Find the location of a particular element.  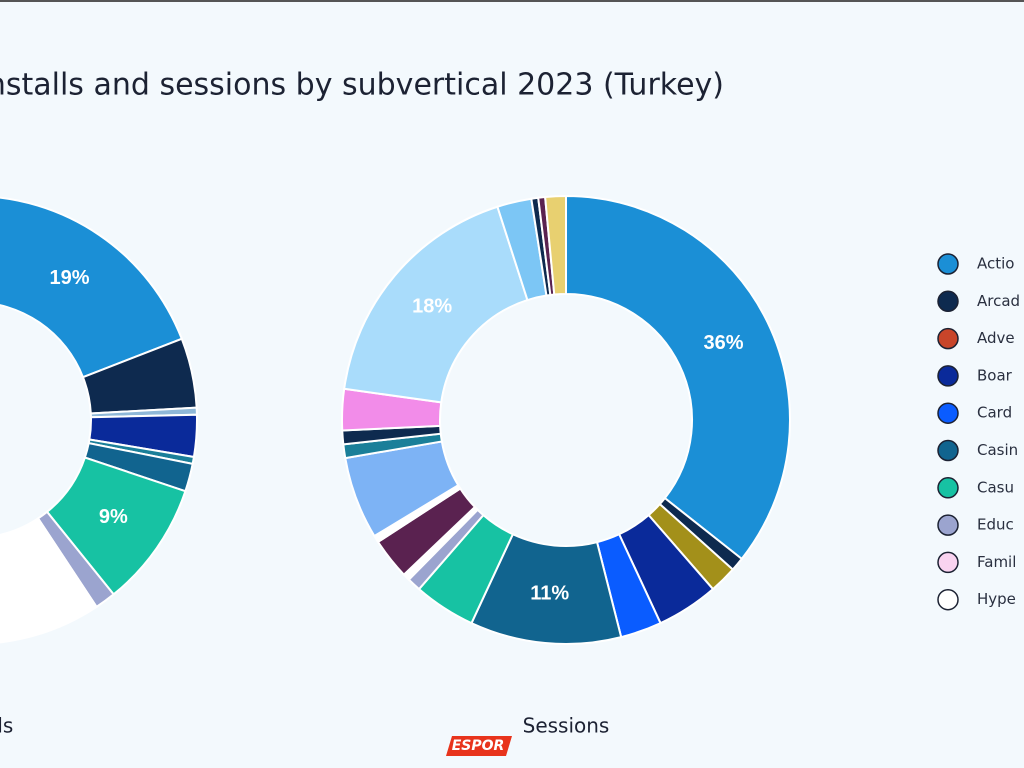

slice-label: 11% is located at coordinates (549, 594).